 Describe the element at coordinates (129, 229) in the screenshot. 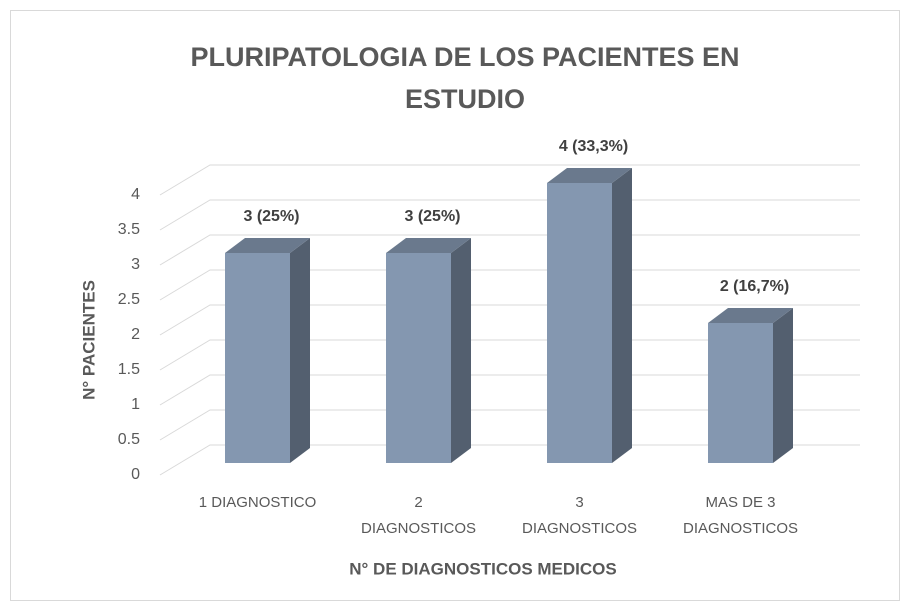

I see `y-tick-label: 3.5` at that location.